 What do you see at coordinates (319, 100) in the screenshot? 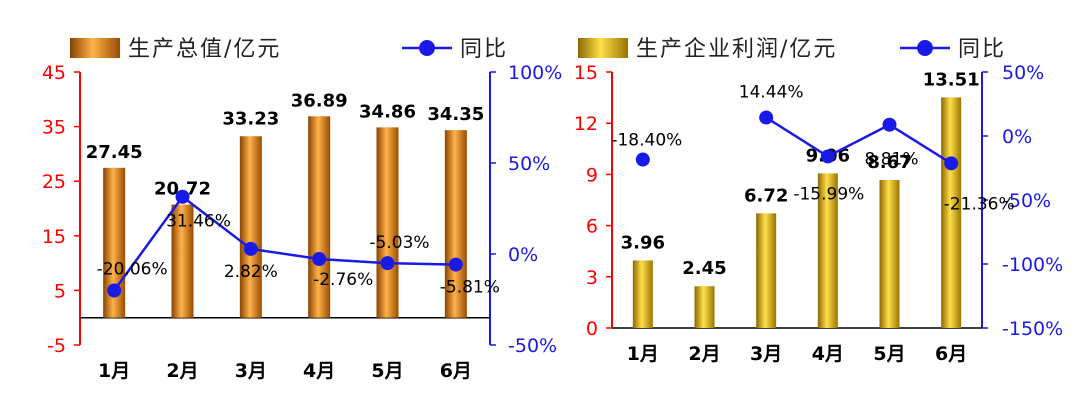
I see `bar-value-label: 36.89` at bounding box center [319, 100].